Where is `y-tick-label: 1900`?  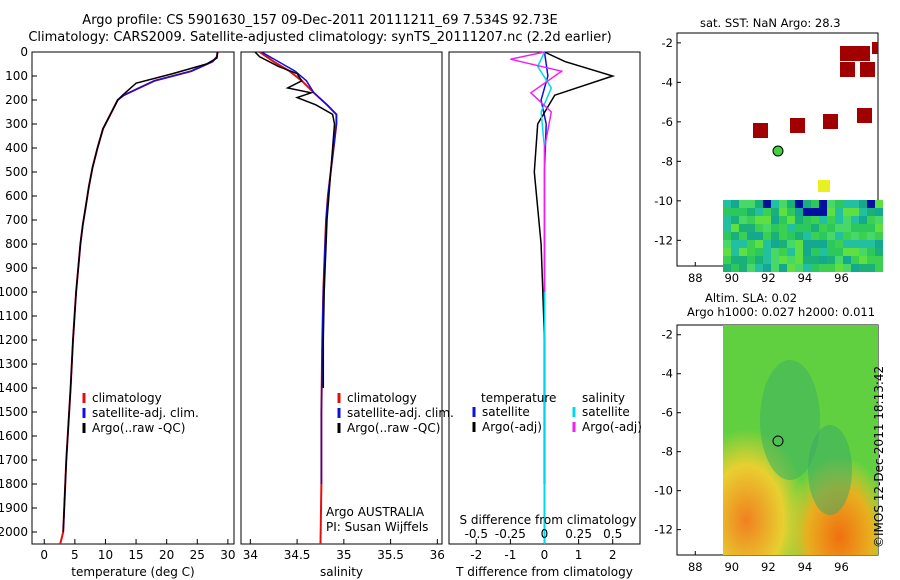
y-tick-label: 1900 is located at coordinates (14, 508).